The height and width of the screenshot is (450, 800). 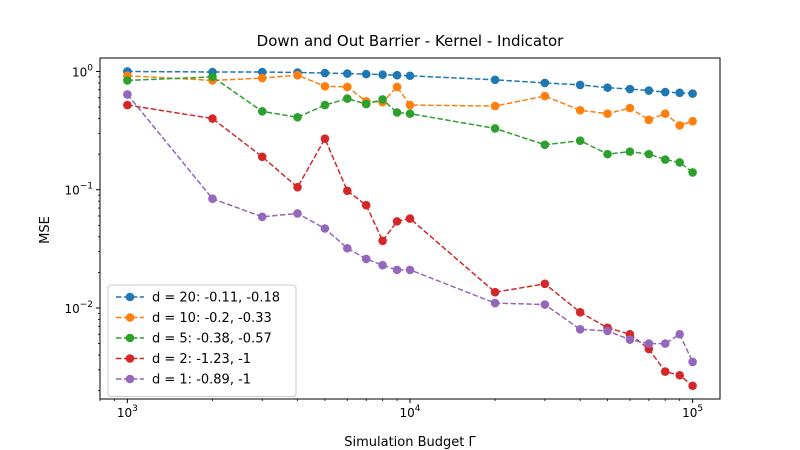 I want to click on legend-label-4: d = 1: -0.89, -1, so click(x=201, y=380).